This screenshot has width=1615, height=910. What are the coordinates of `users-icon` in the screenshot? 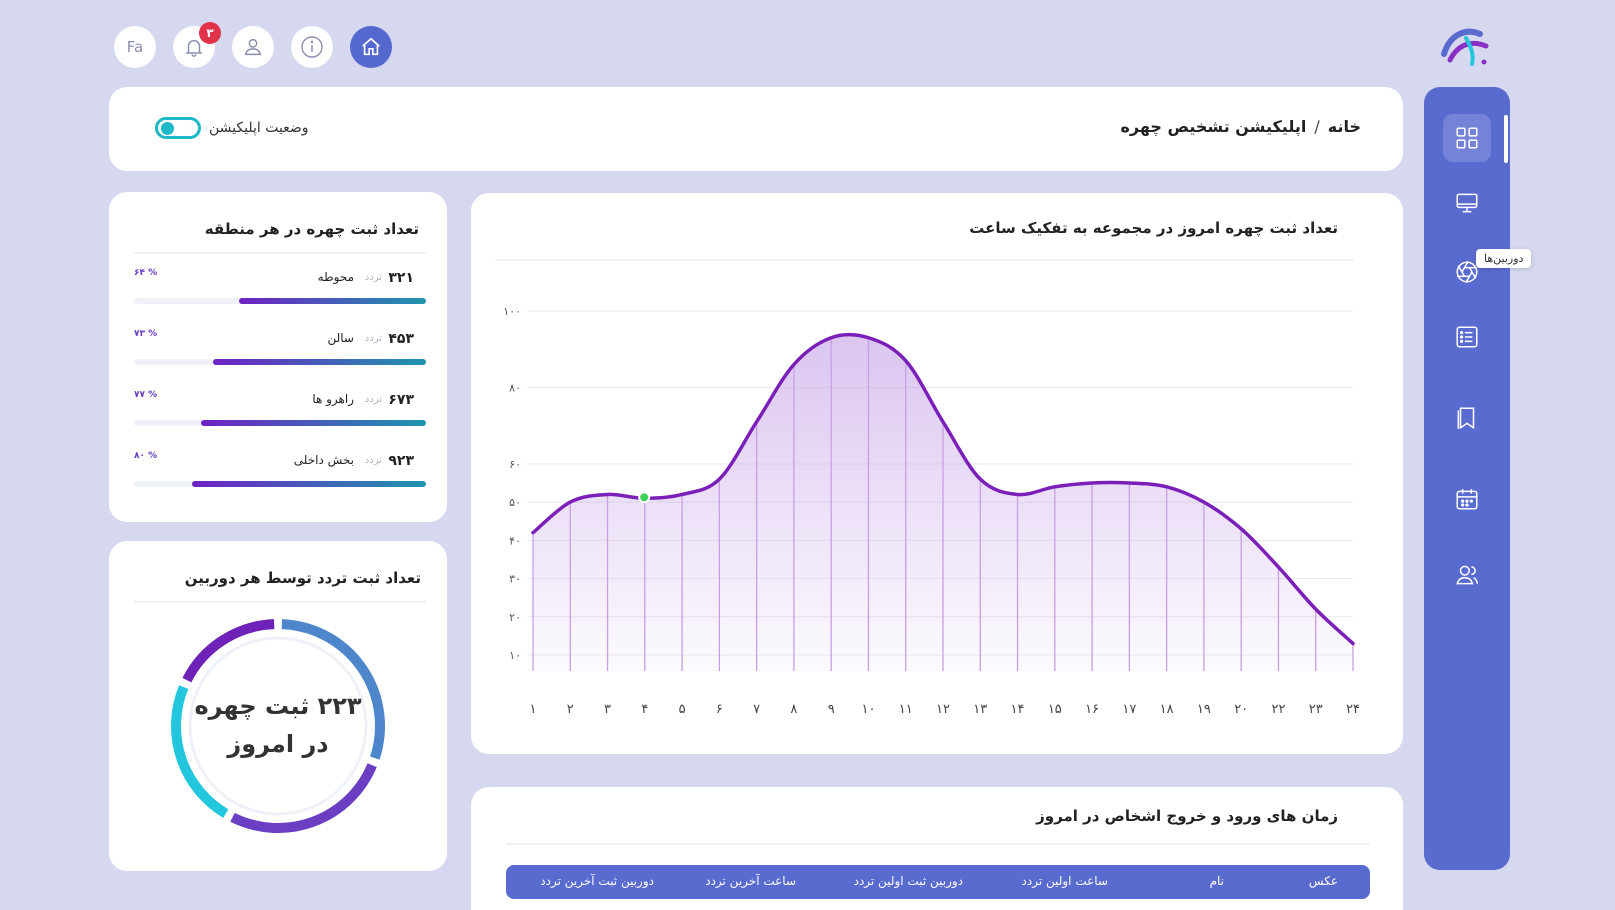 It's located at (1467, 575).